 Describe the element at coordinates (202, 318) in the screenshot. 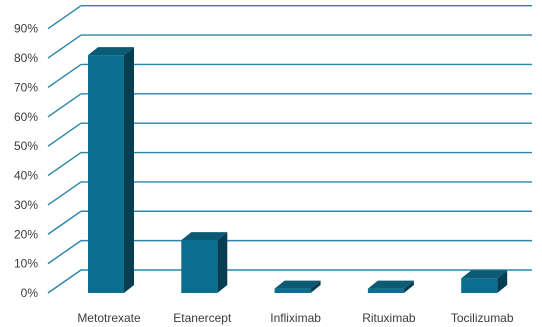

I see `x-tick-label: Etanercept` at that location.